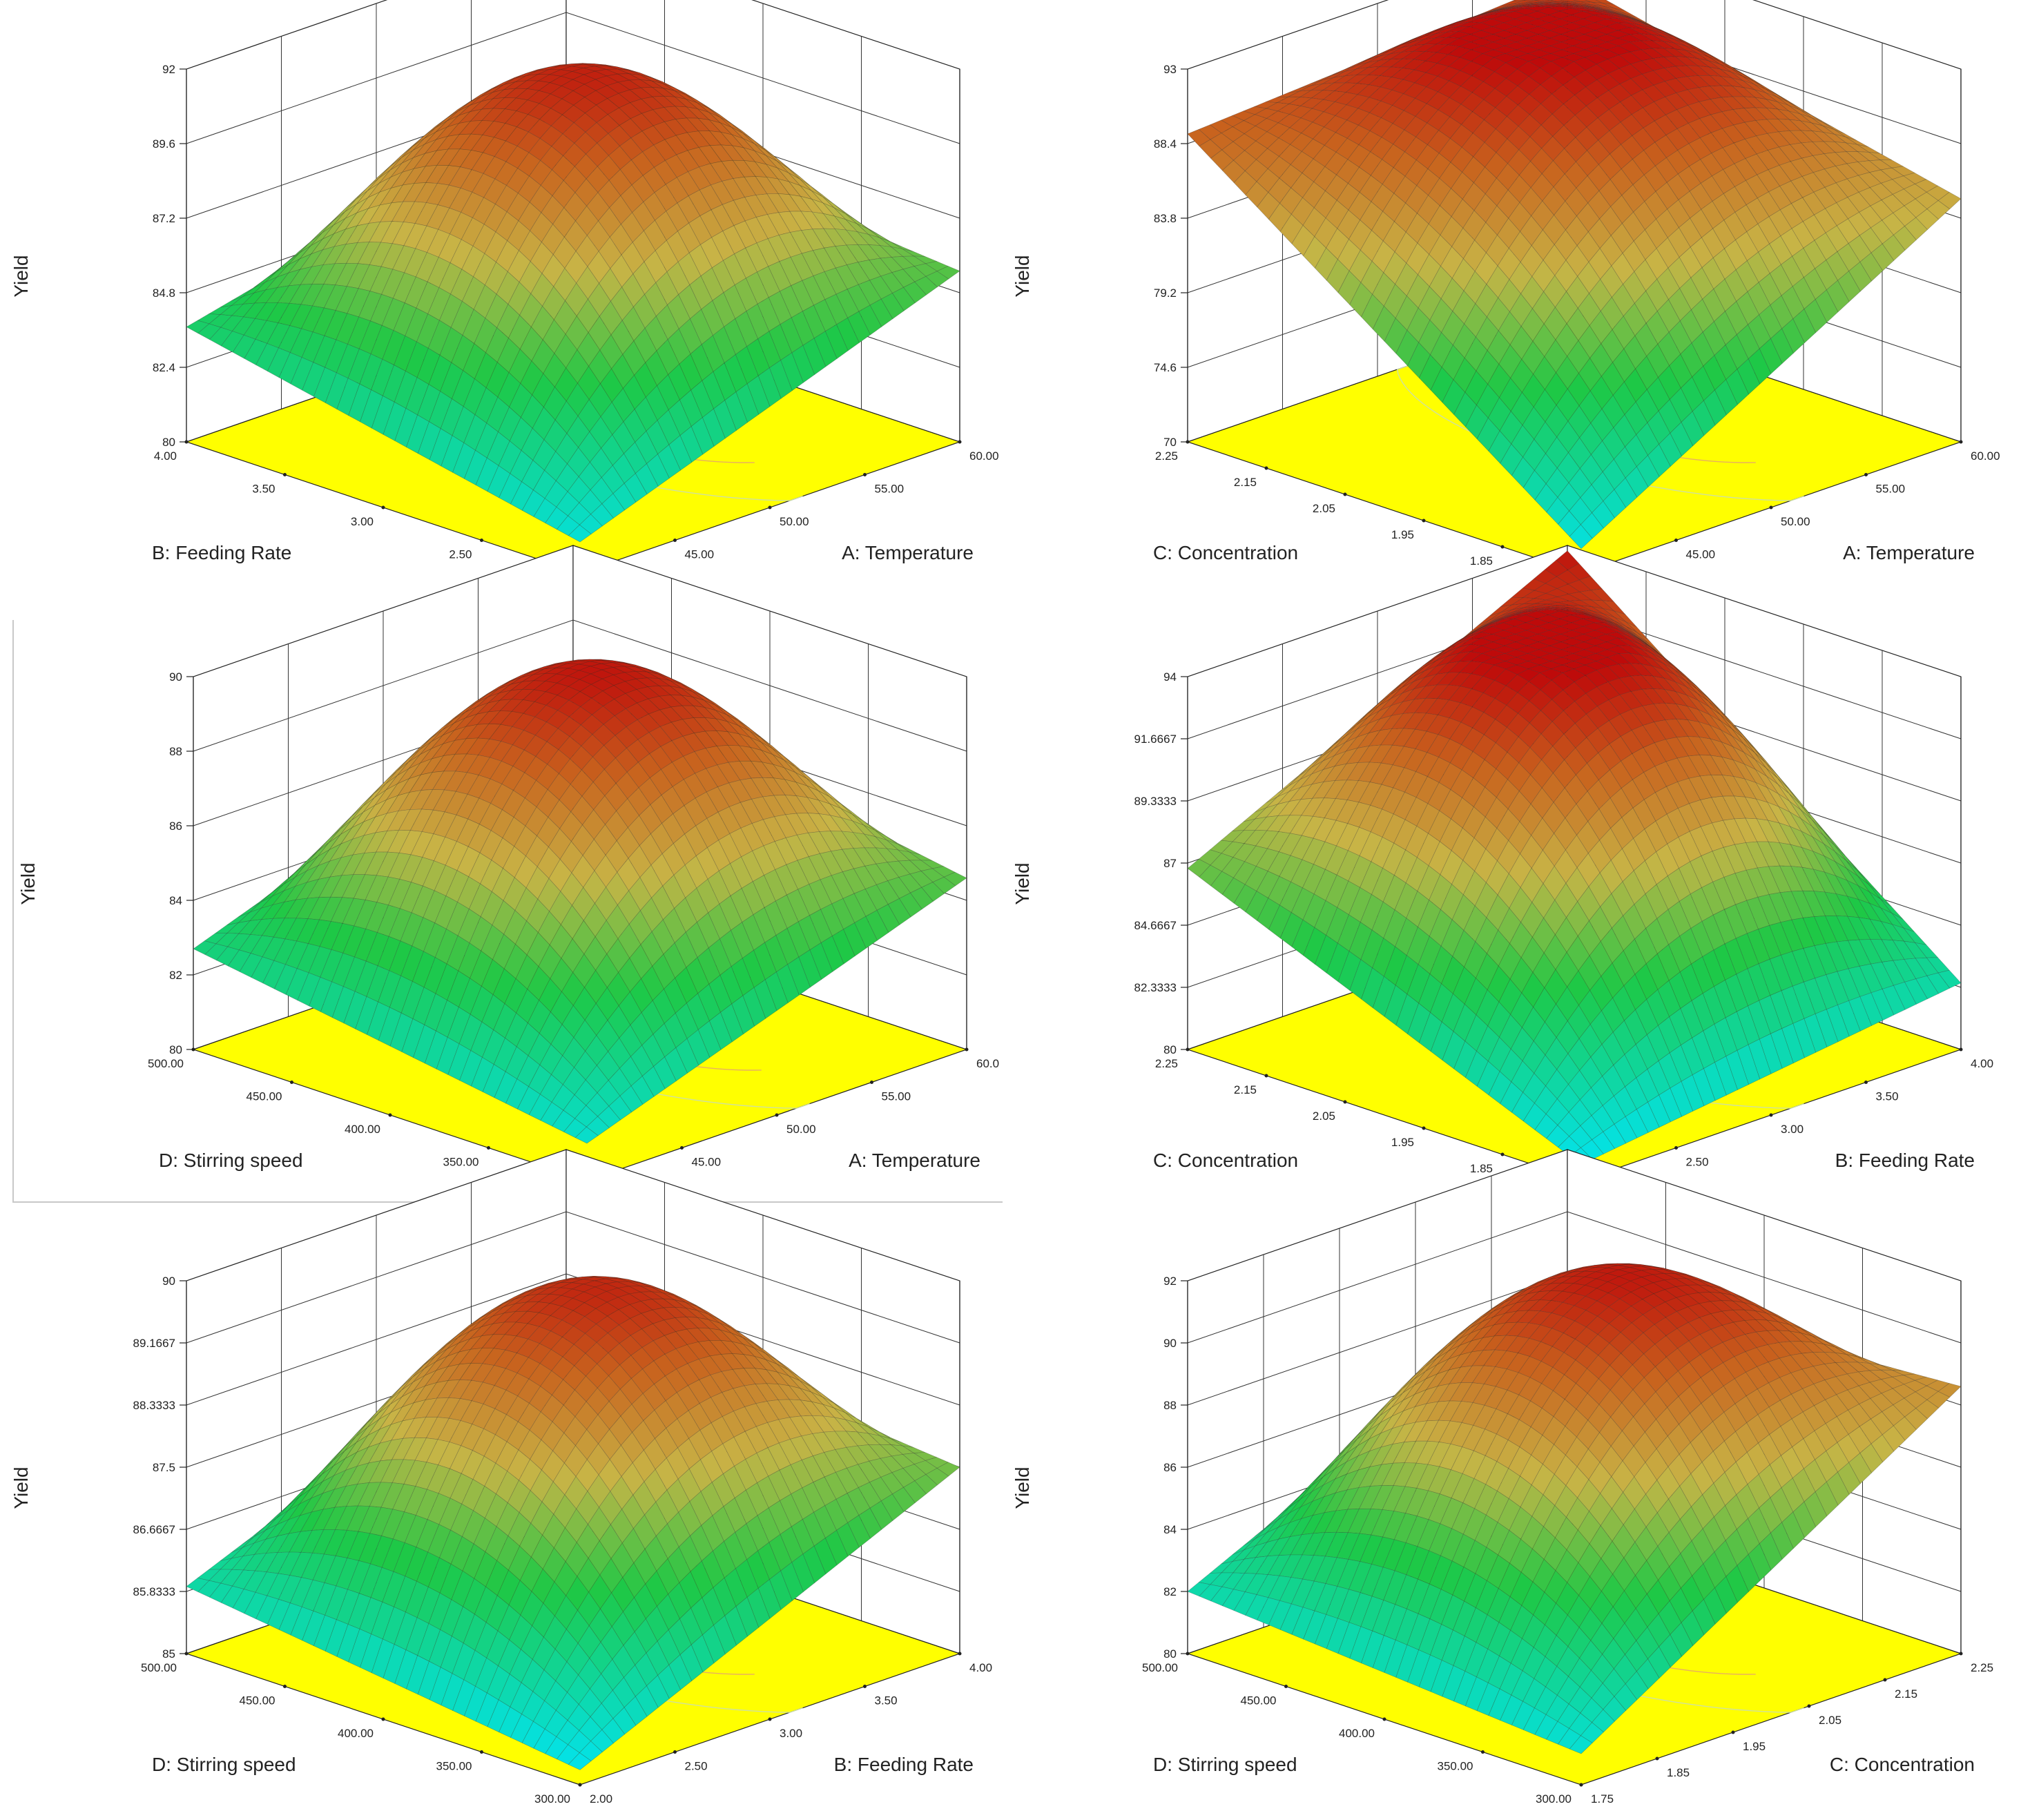 This screenshot has width=2021, height=1820. What do you see at coordinates (1961, 442) in the screenshot?
I see `y-tick` at bounding box center [1961, 442].